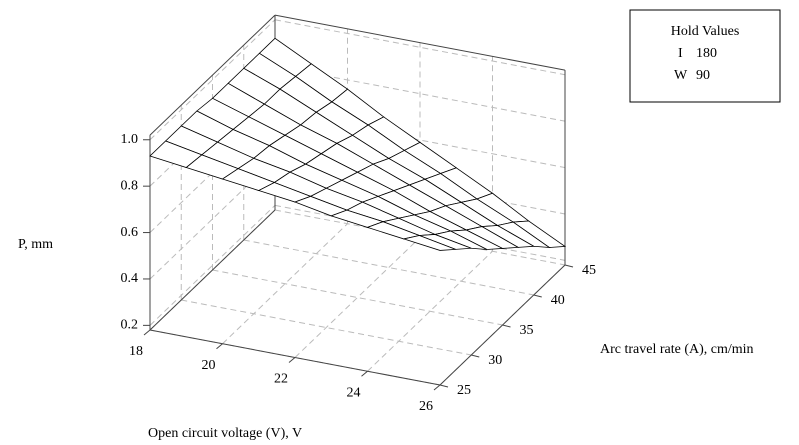 This screenshot has height=445, width=799. What do you see at coordinates (527, 330) in the screenshot?
I see `y-tick-label: 35` at bounding box center [527, 330].